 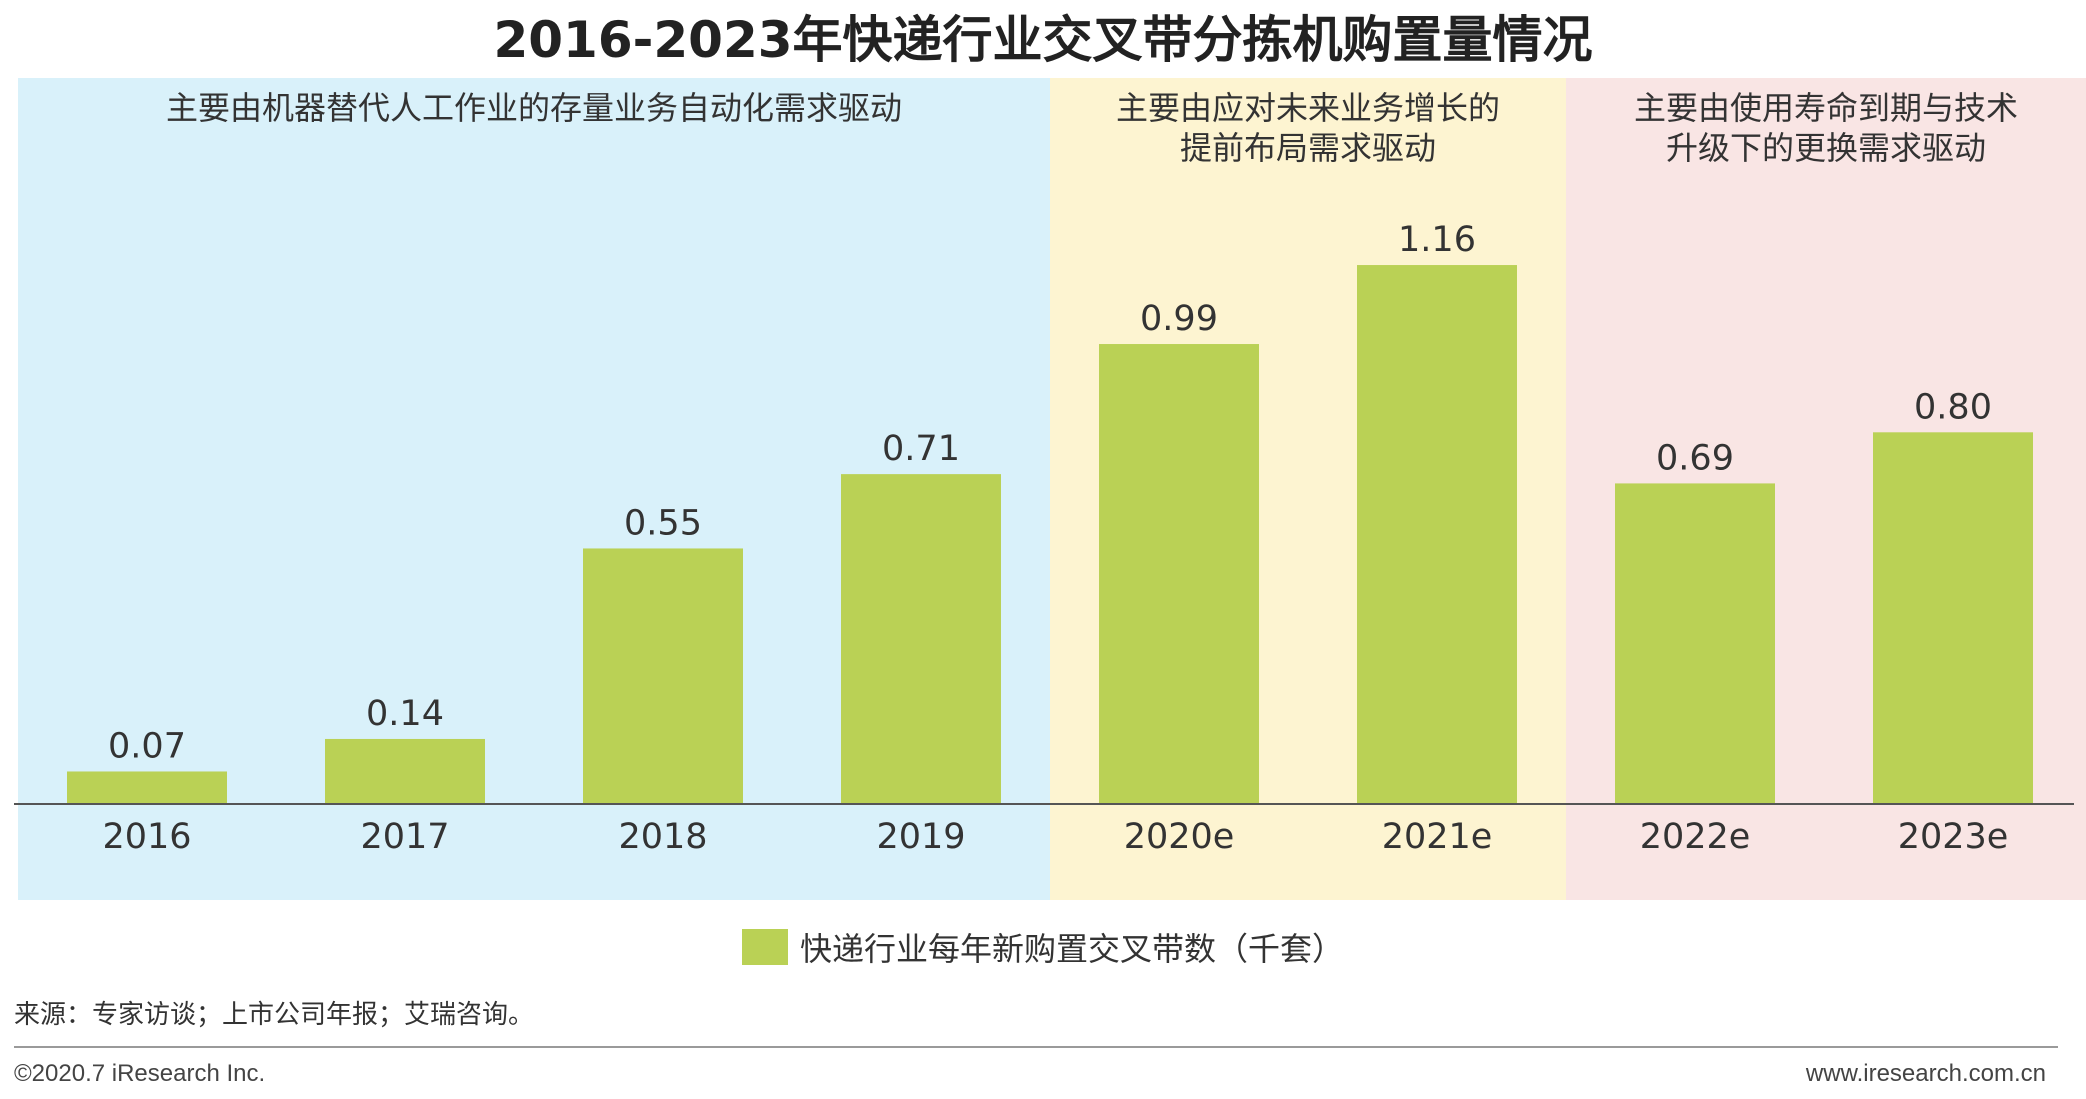 What do you see at coordinates (1953, 837) in the screenshot?
I see `x-tick-2023e: 2023e` at bounding box center [1953, 837].